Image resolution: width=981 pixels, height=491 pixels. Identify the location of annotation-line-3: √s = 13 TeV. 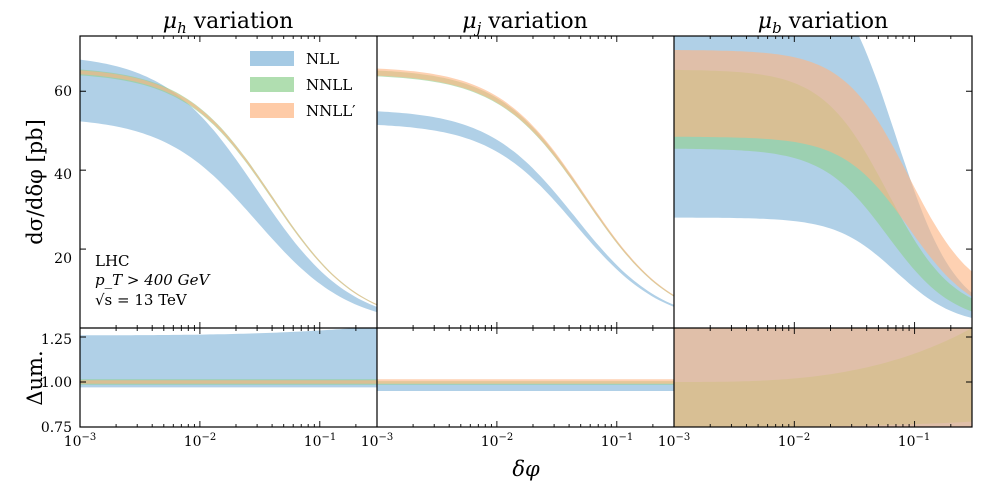
(141, 300).